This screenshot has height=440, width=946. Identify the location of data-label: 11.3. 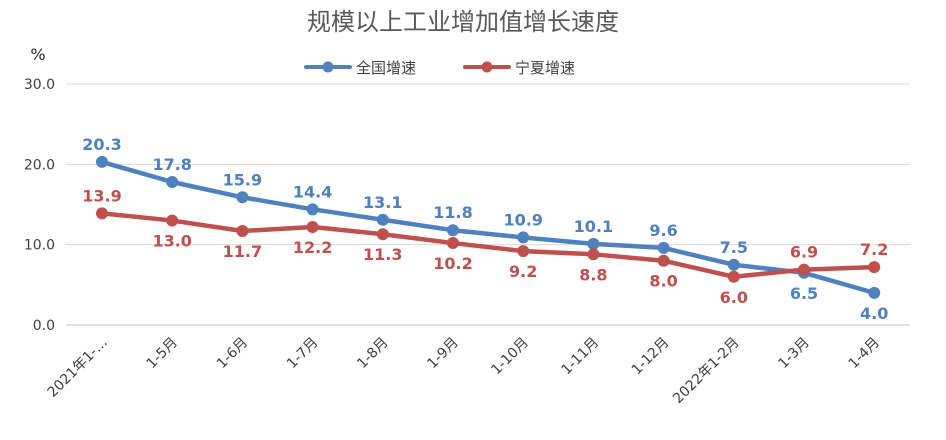
(382, 254).